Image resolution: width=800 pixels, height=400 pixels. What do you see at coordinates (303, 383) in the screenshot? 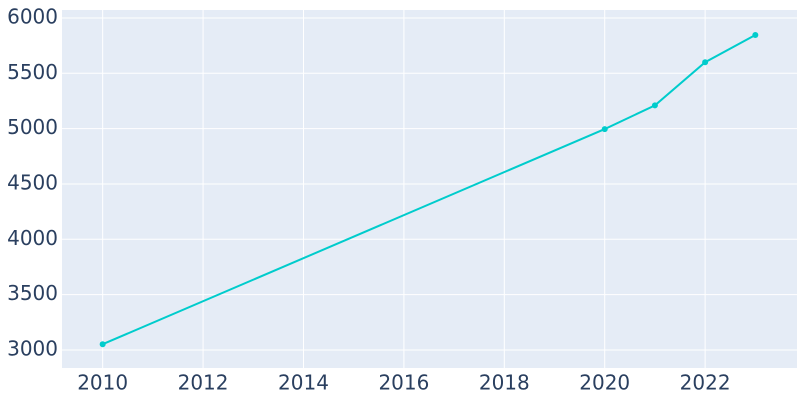
I see `x-tick-label: 2014` at bounding box center [303, 383].